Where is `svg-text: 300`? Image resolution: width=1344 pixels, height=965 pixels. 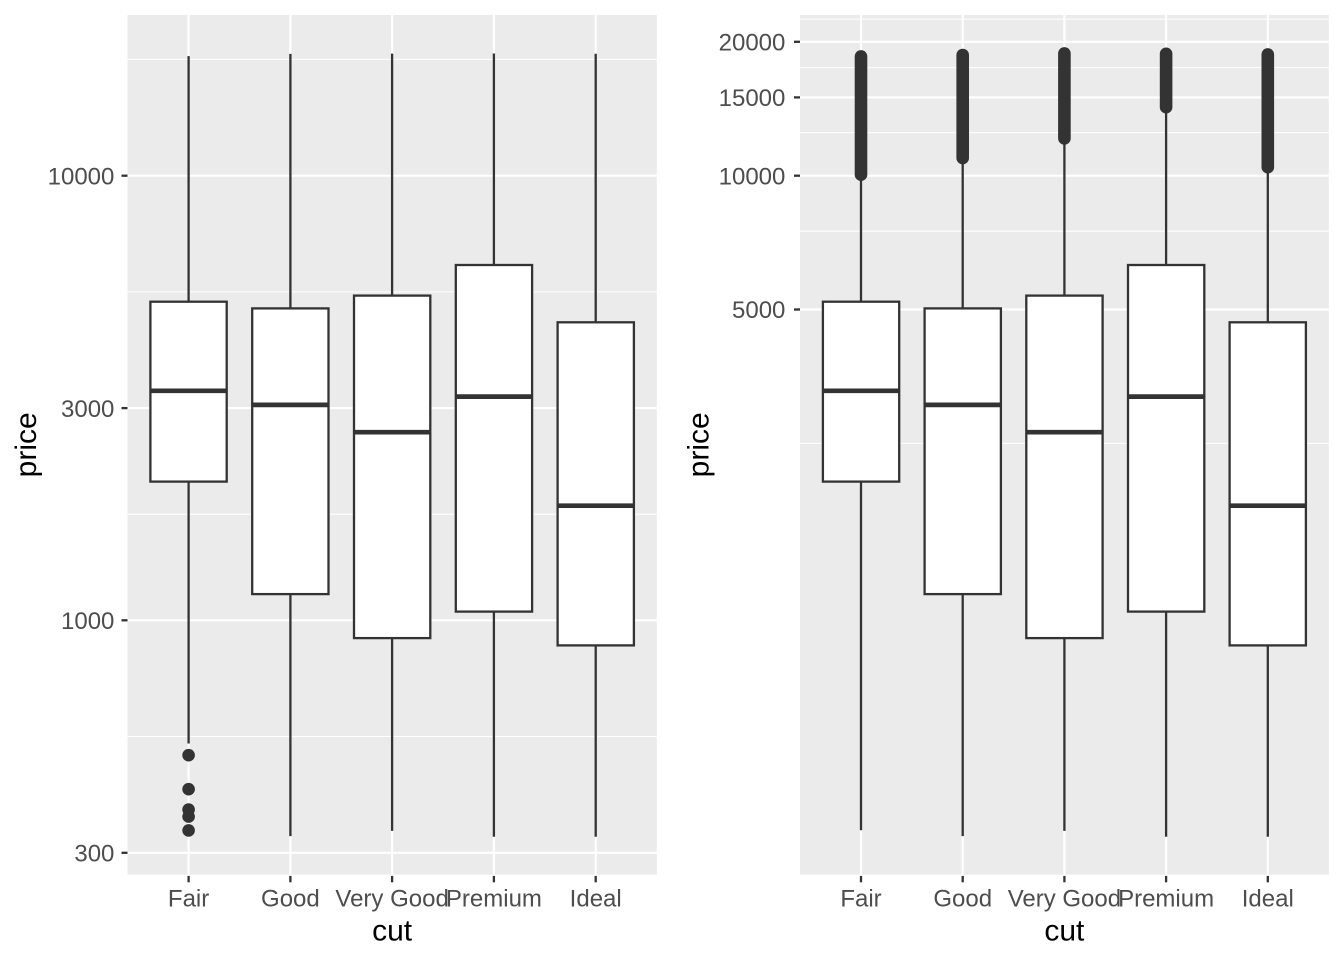 svg-text: 300 is located at coordinates (94, 854).